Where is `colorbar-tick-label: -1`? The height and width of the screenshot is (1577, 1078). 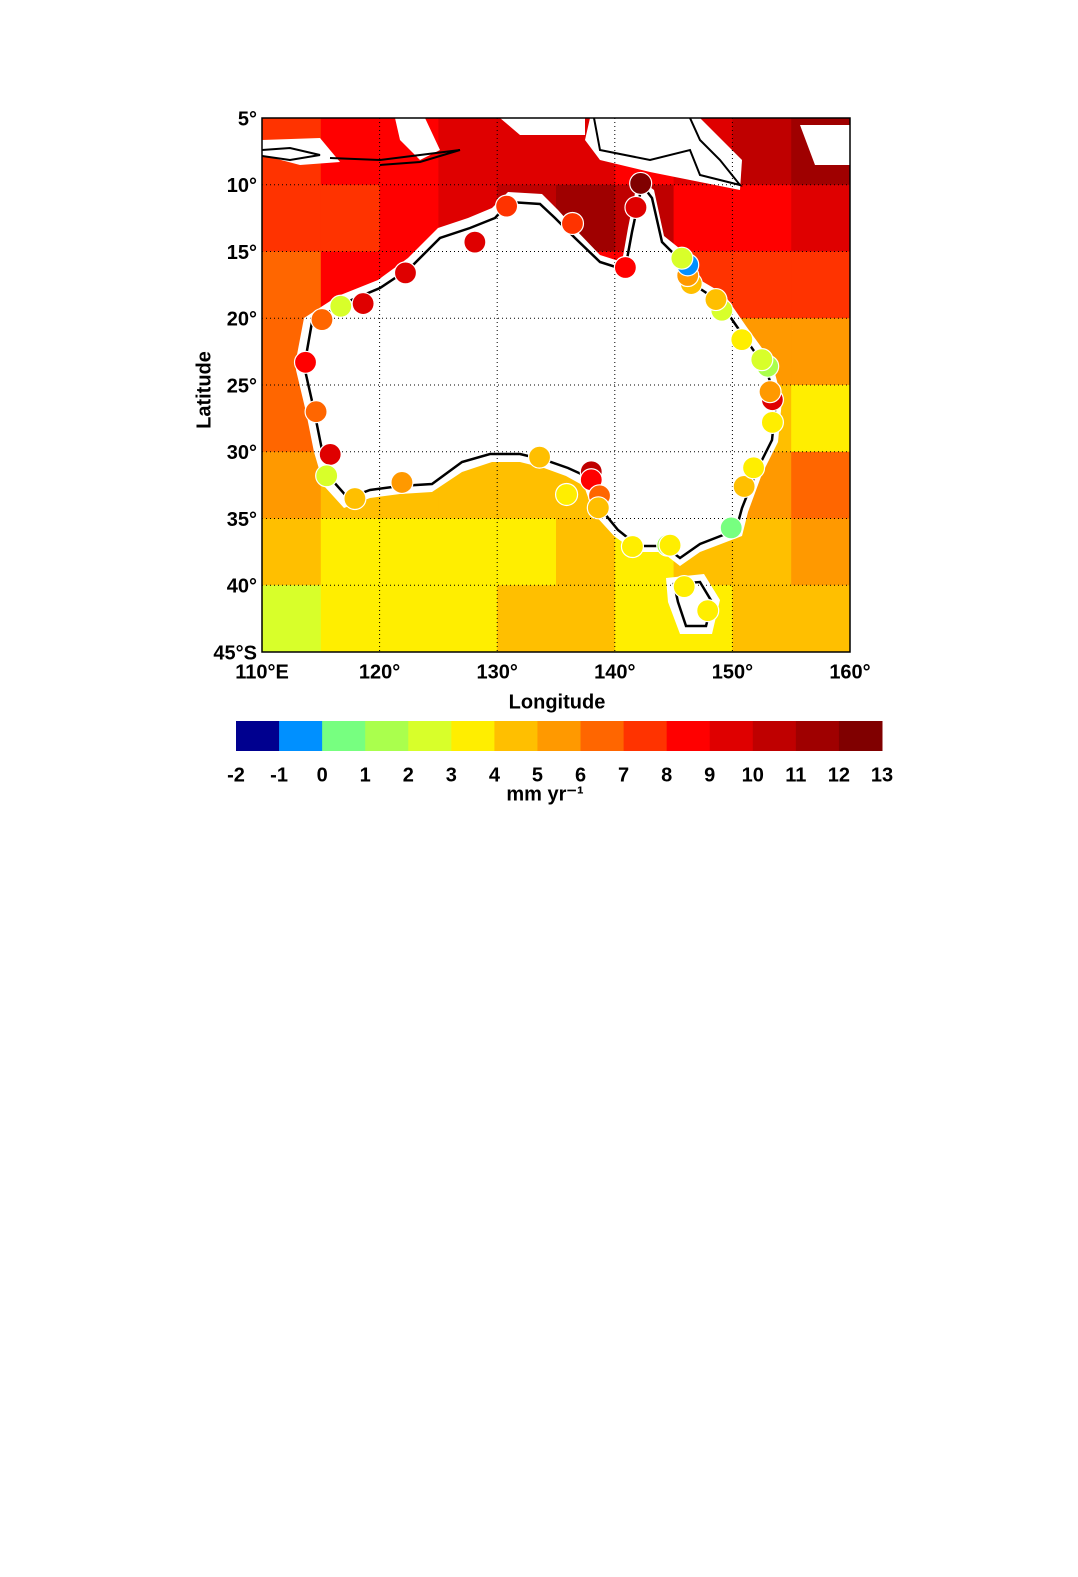
colorbar-tick-label: -1 is located at coordinates (279, 775).